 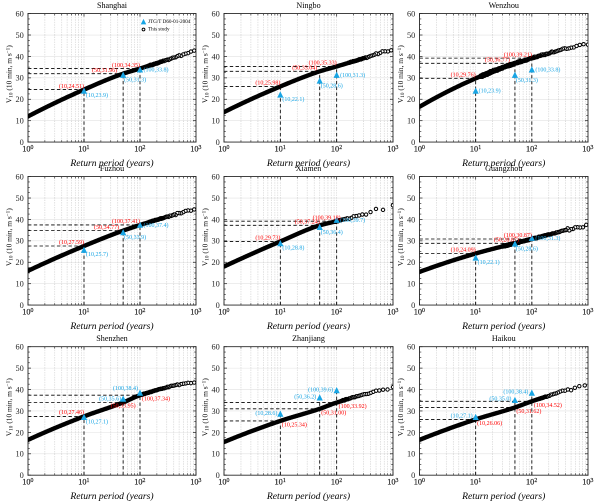 What do you see at coordinates (506, 239) in the screenshot?
I see `svg-text: (50,28.87)` at bounding box center [506, 239].